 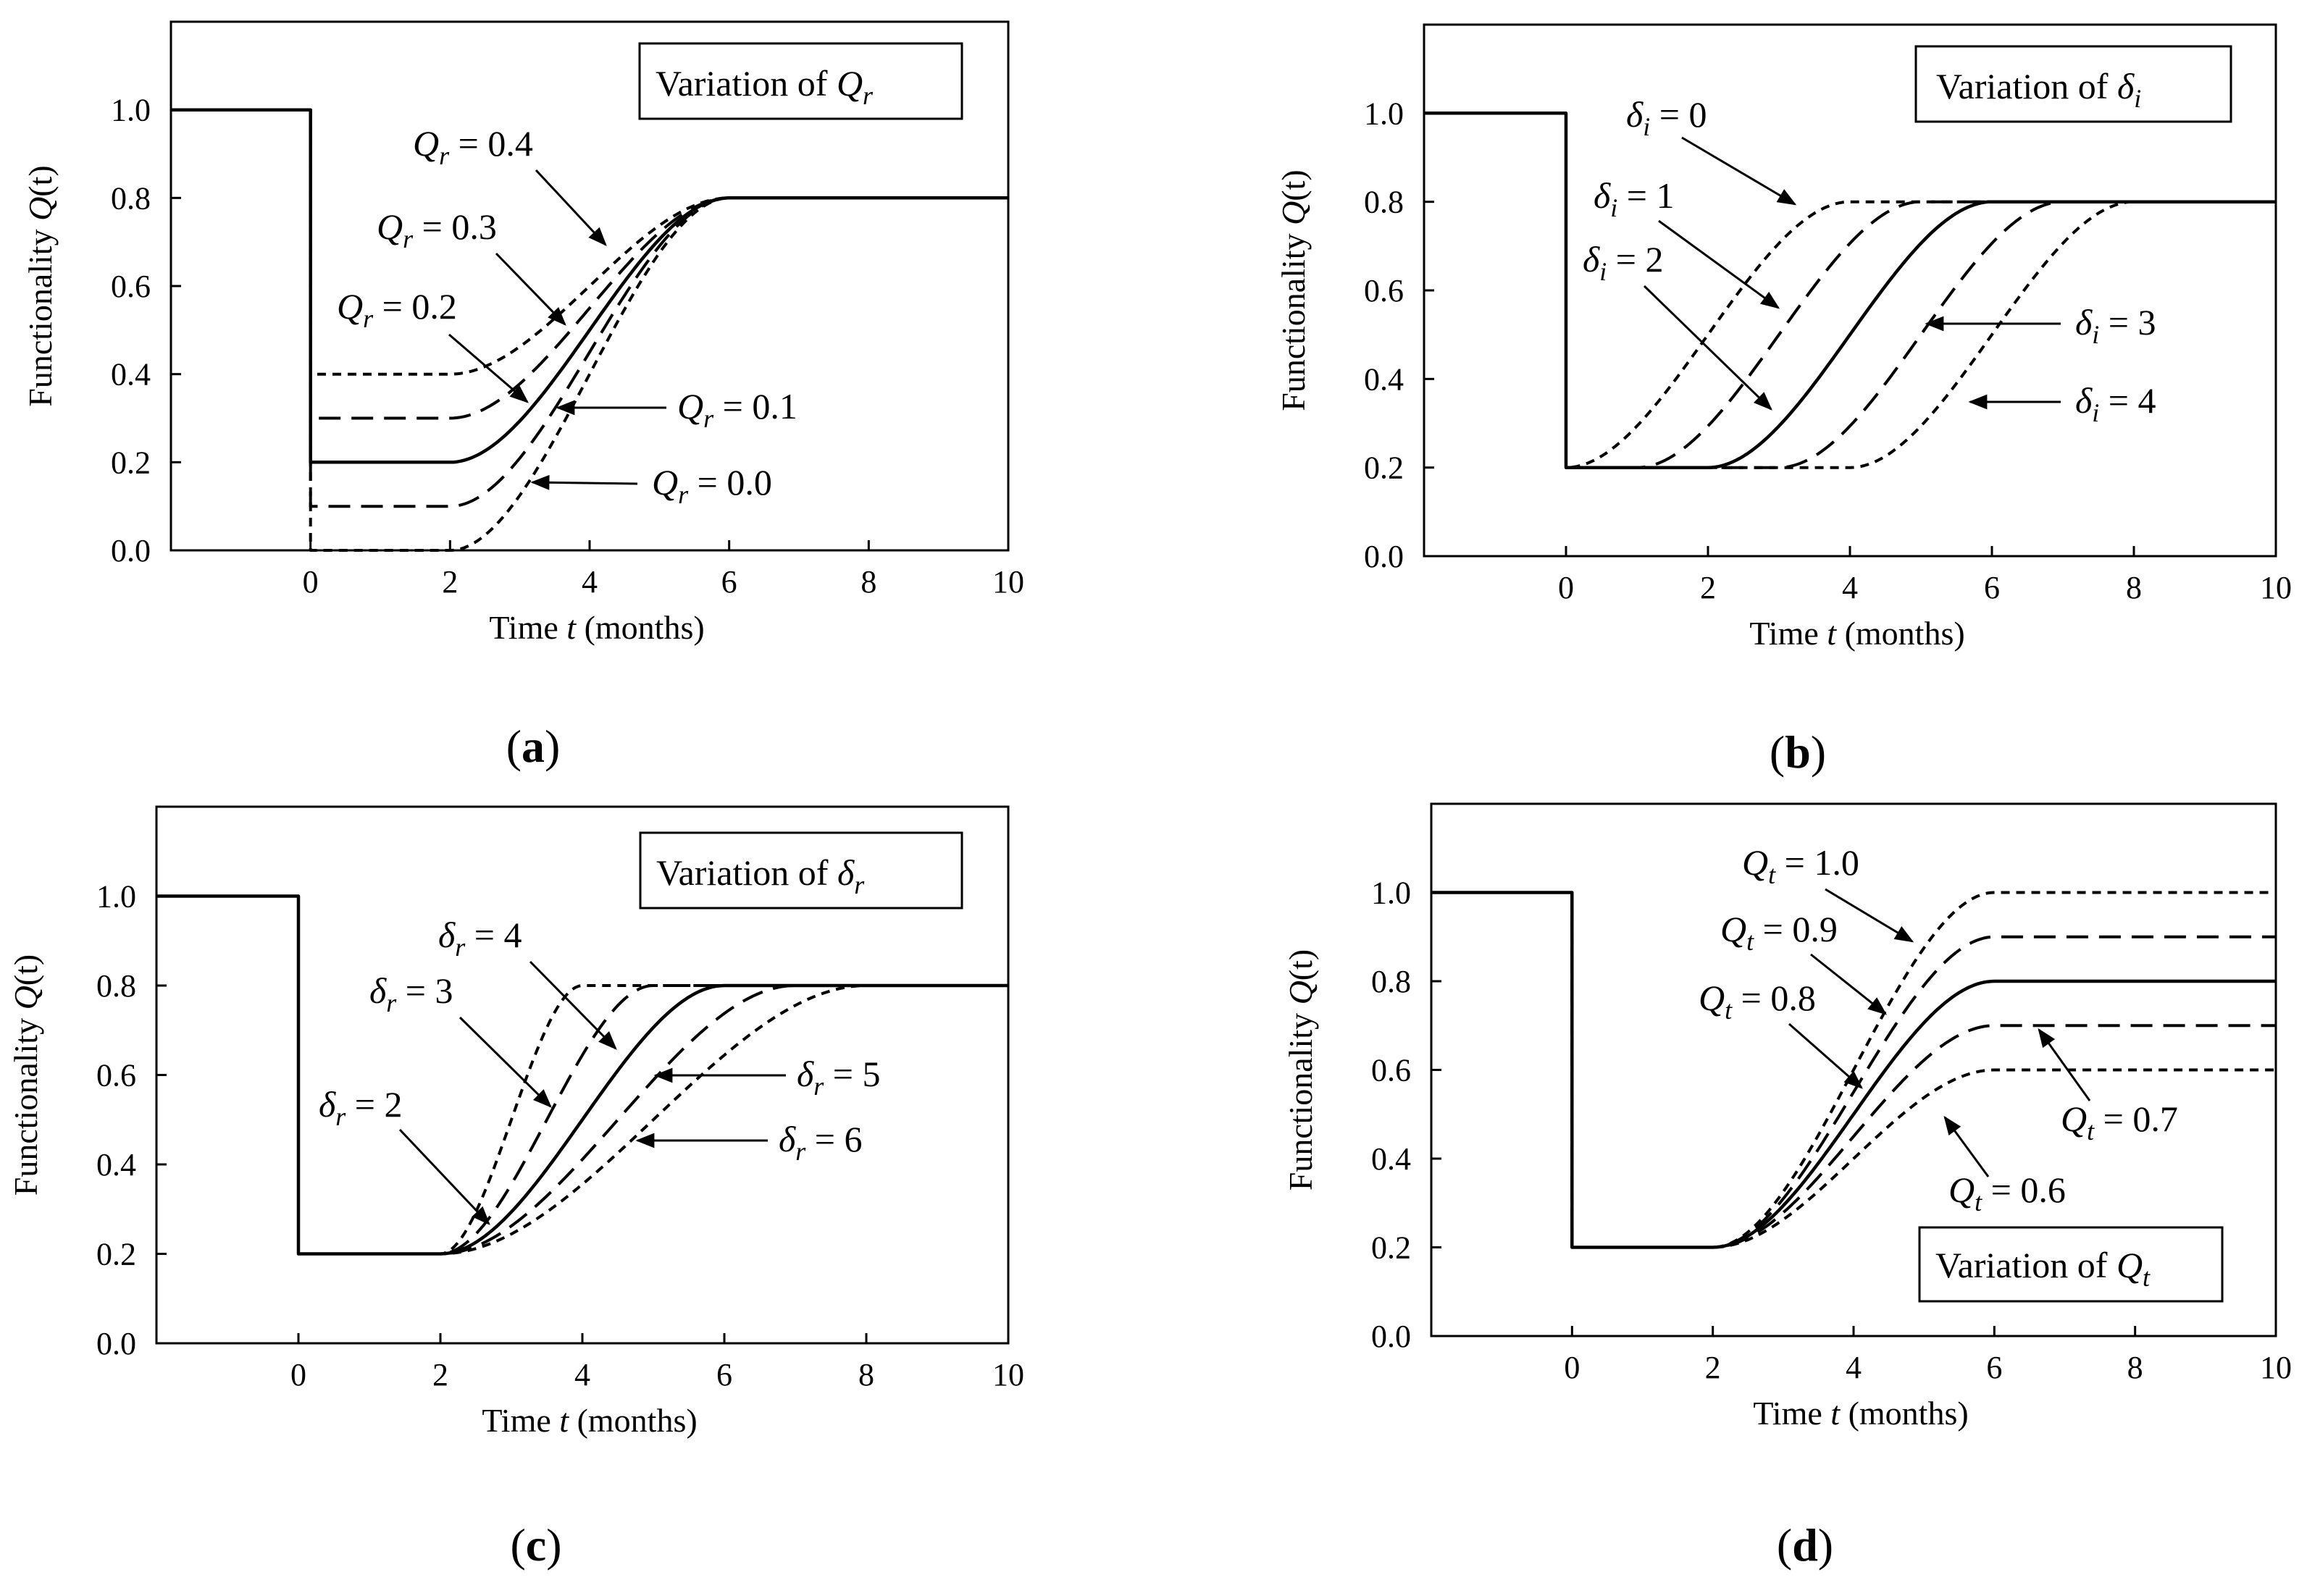 What do you see at coordinates (820, 1142) in the screenshot?
I see `series-annotation: δr = 6` at bounding box center [820, 1142].